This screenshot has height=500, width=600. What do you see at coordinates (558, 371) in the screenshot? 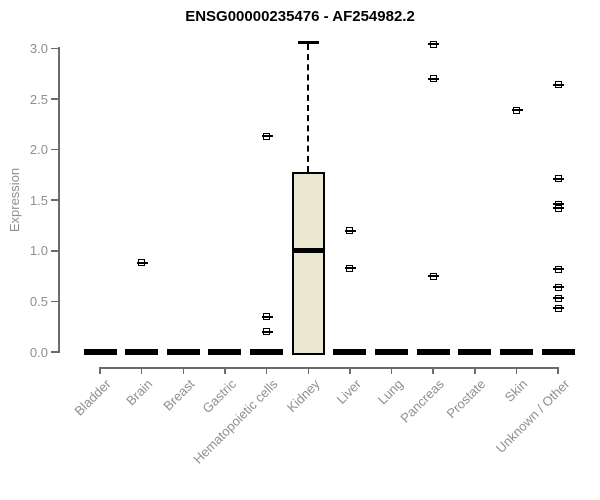
I see `x-tick-unknown-other` at bounding box center [558, 371].